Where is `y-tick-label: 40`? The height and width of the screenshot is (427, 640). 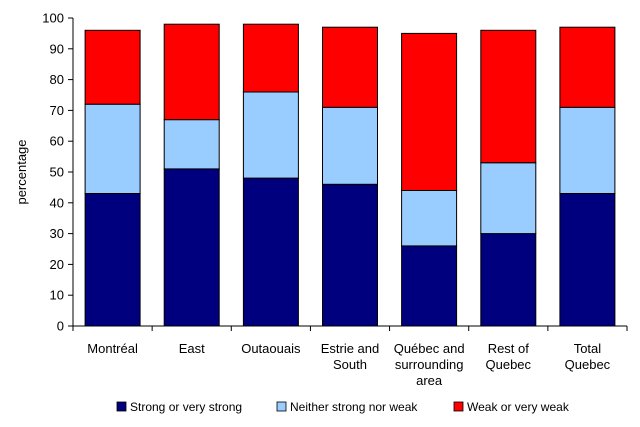
y-tick-label: 40 is located at coordinates (57, 202).